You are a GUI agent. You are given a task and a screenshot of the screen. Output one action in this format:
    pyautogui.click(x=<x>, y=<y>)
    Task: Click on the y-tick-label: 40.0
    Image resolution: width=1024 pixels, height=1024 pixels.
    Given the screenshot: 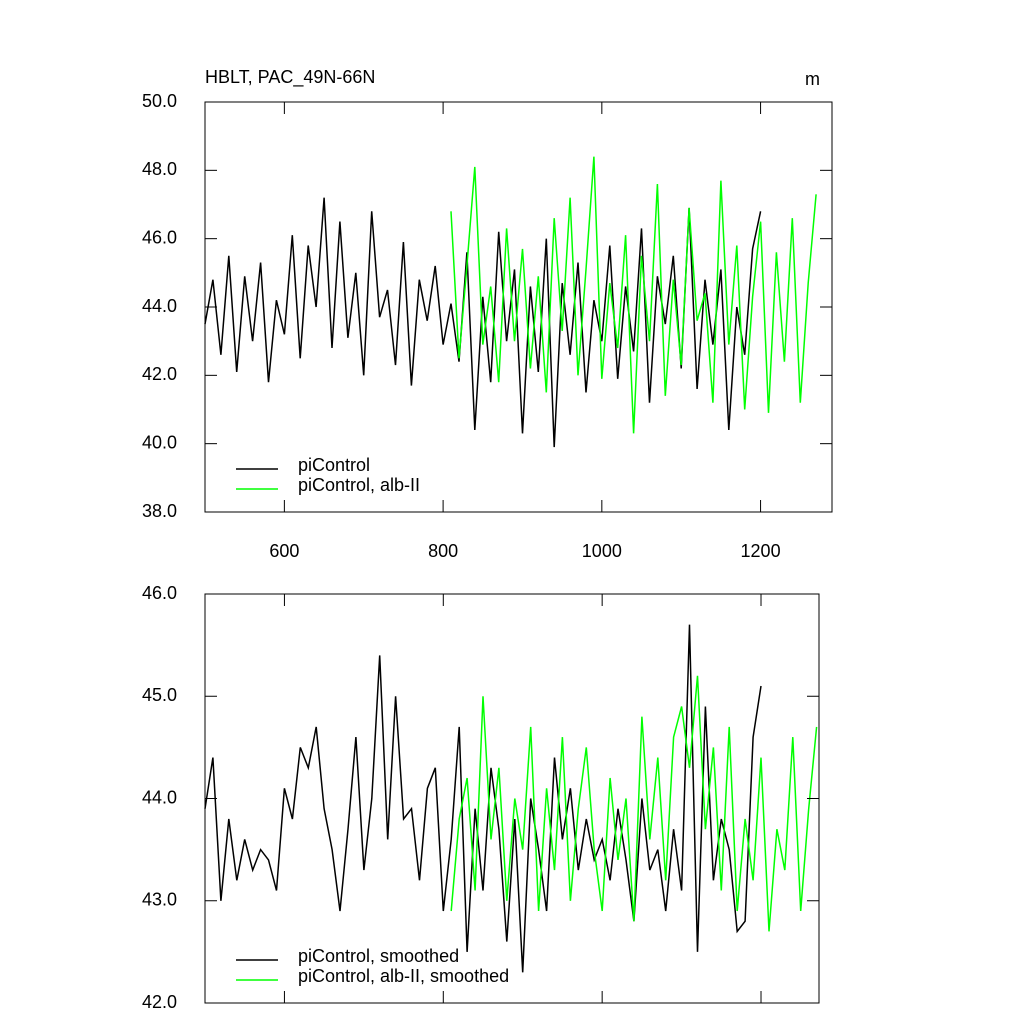 What is the action you would take?
    pyautogui.click(x=159, y=442)
    